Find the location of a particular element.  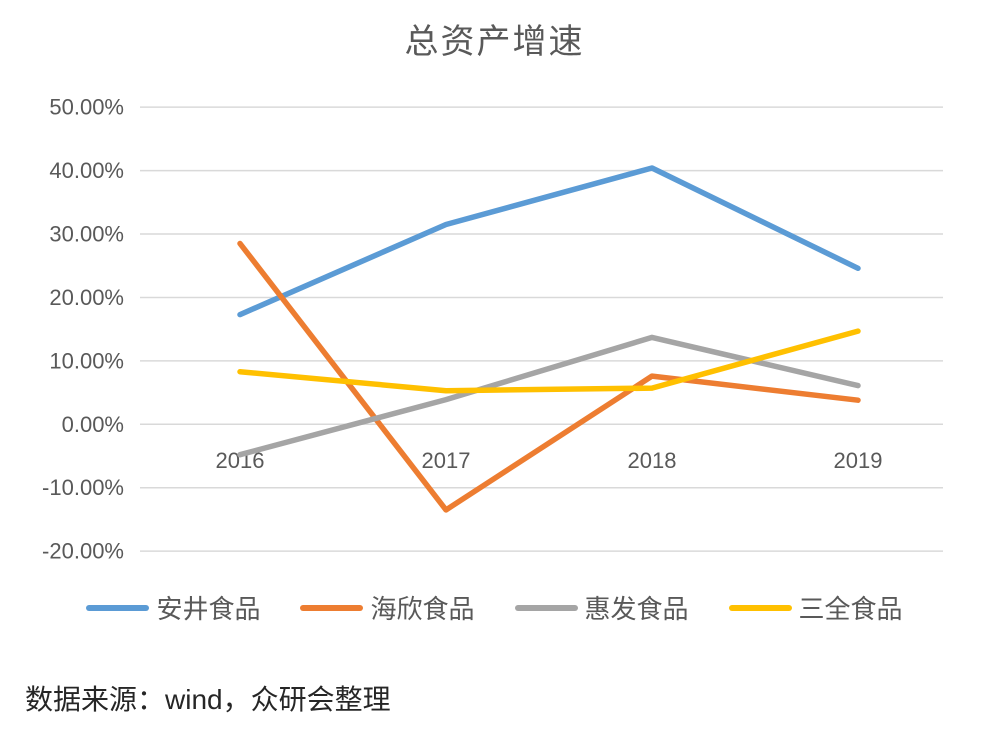

y-tick-label: 10.00% is located at coordinates (86, 360).